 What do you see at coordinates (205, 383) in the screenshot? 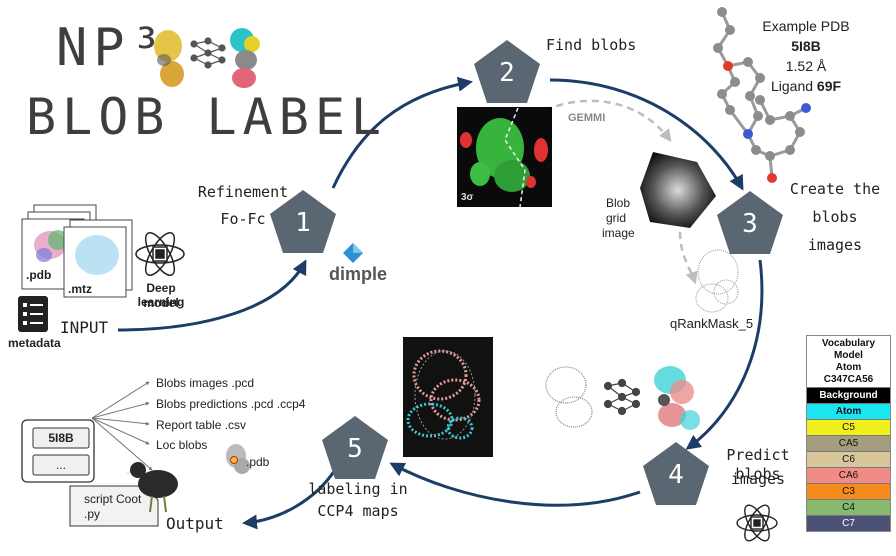
I see `output-item-blobs-images: Blobs images .pcd` at bounding box center [205, 383].